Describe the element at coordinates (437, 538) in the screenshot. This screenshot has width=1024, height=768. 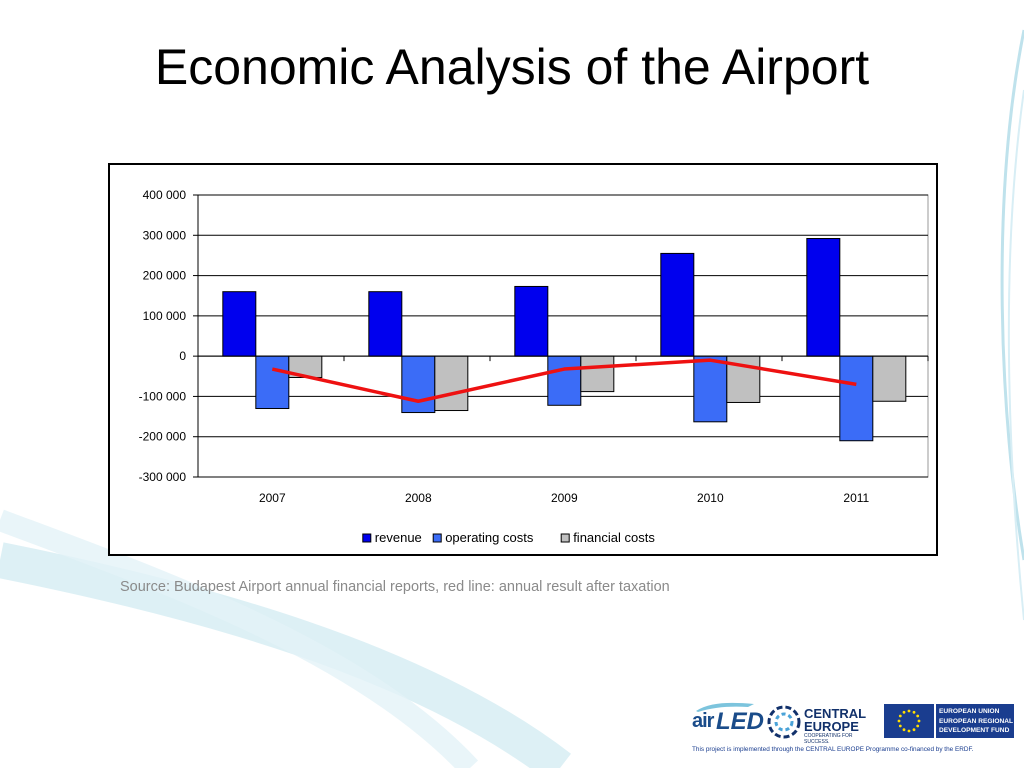
I see `legend-swatch-operating-costs` at that location.